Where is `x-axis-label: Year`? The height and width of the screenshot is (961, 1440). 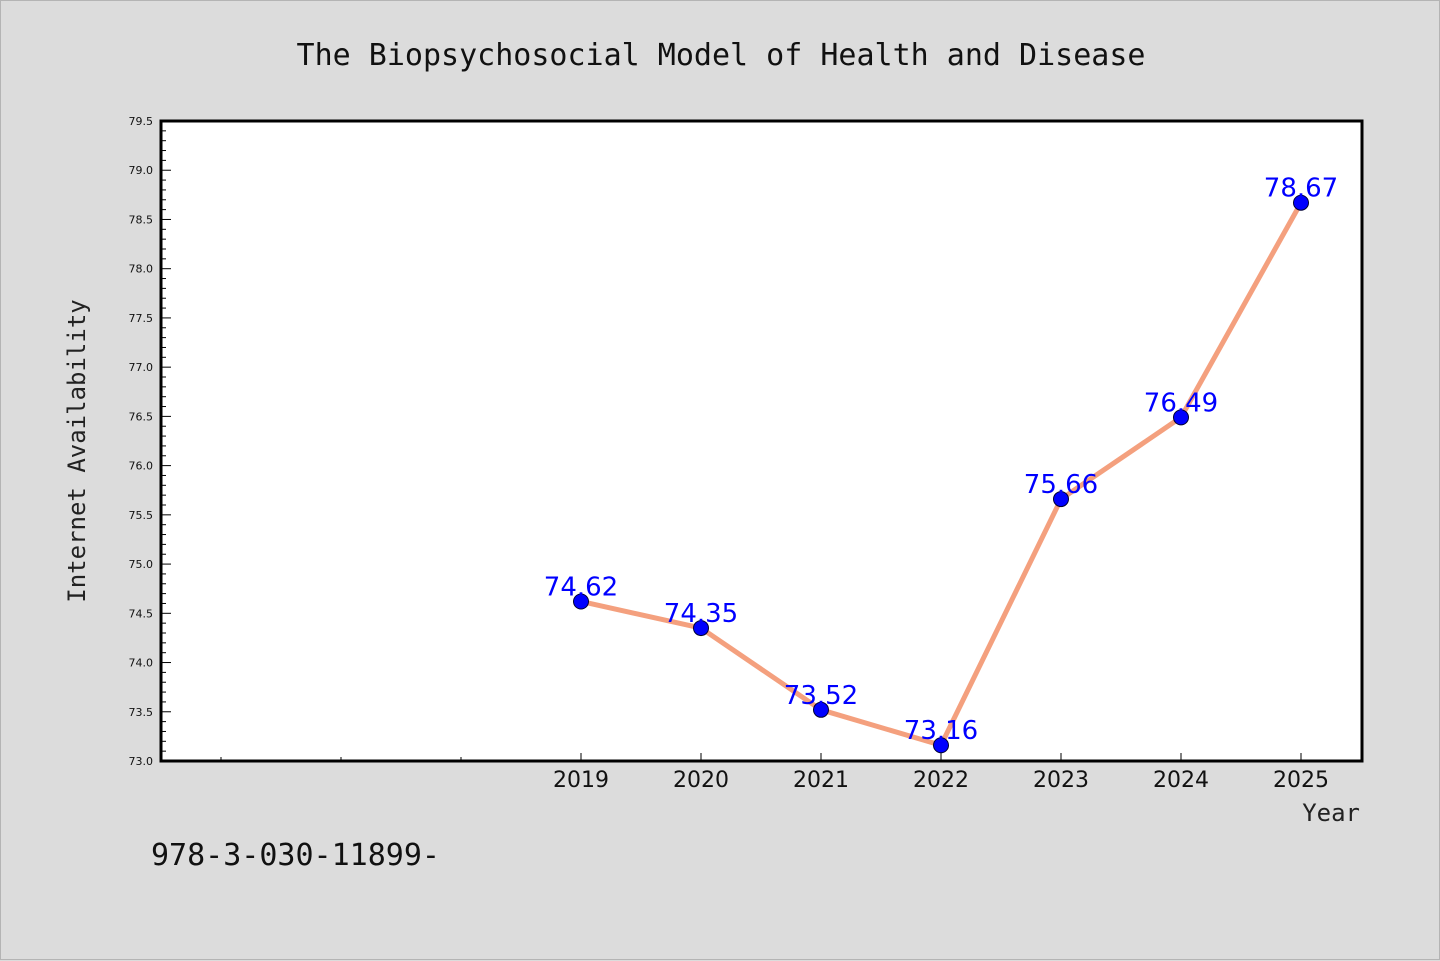 x-axis-label: Year is located at coordinates (1331, 813).